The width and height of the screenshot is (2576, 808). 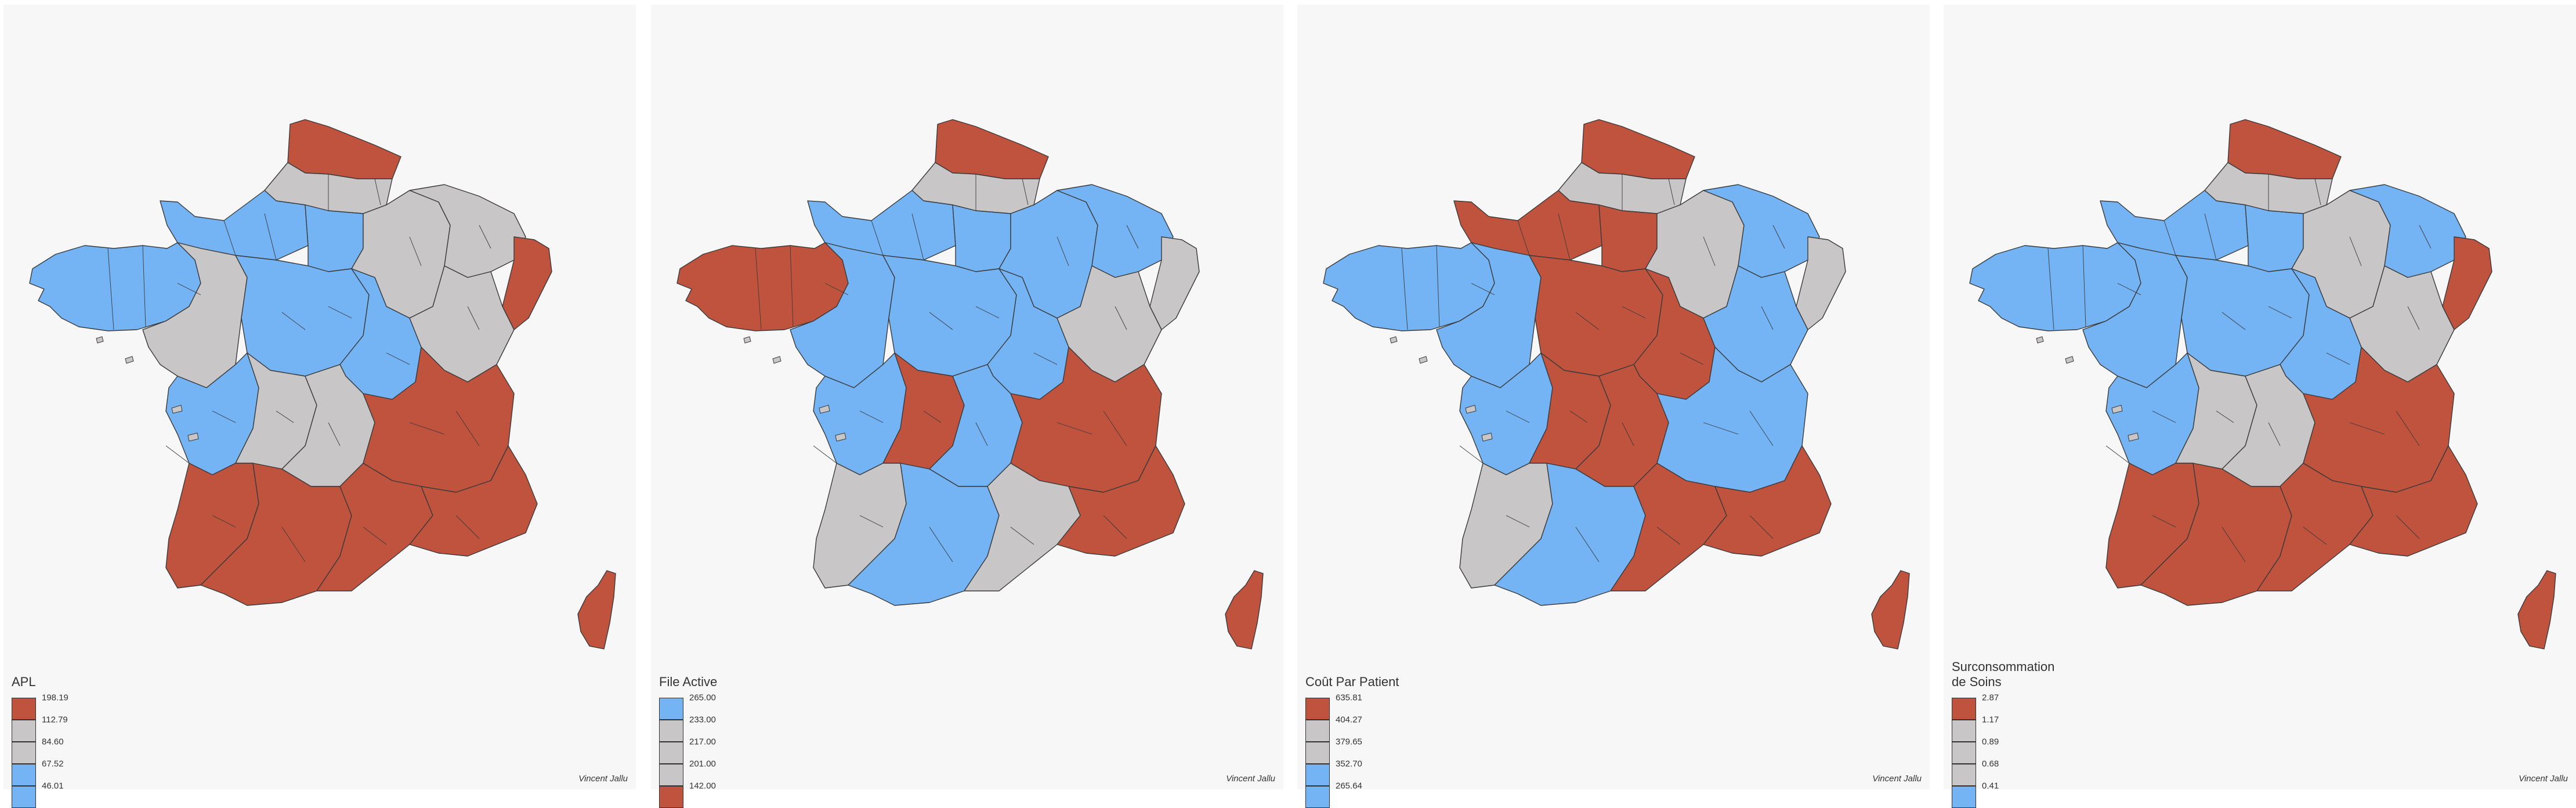 What do you see at coordinates (2003, 674) in the screenshot?
I see `legend-title: Surconsommation de Soins` at bounding box center [2003, 674].